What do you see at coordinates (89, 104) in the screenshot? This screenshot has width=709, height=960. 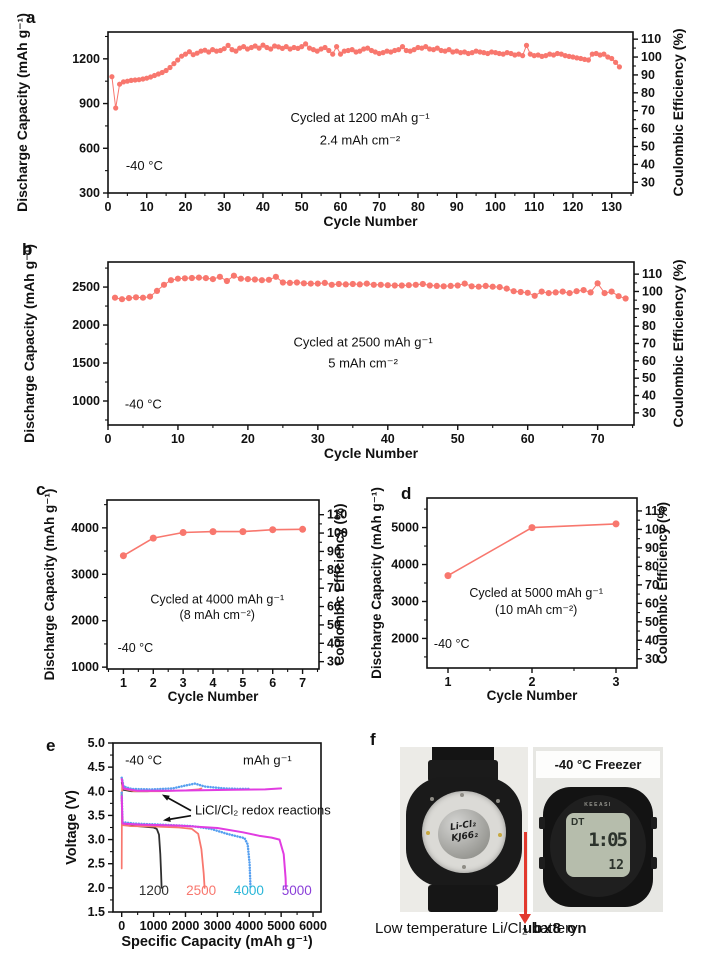 I see `tick-label: 900` at bounding box center [89, 104].